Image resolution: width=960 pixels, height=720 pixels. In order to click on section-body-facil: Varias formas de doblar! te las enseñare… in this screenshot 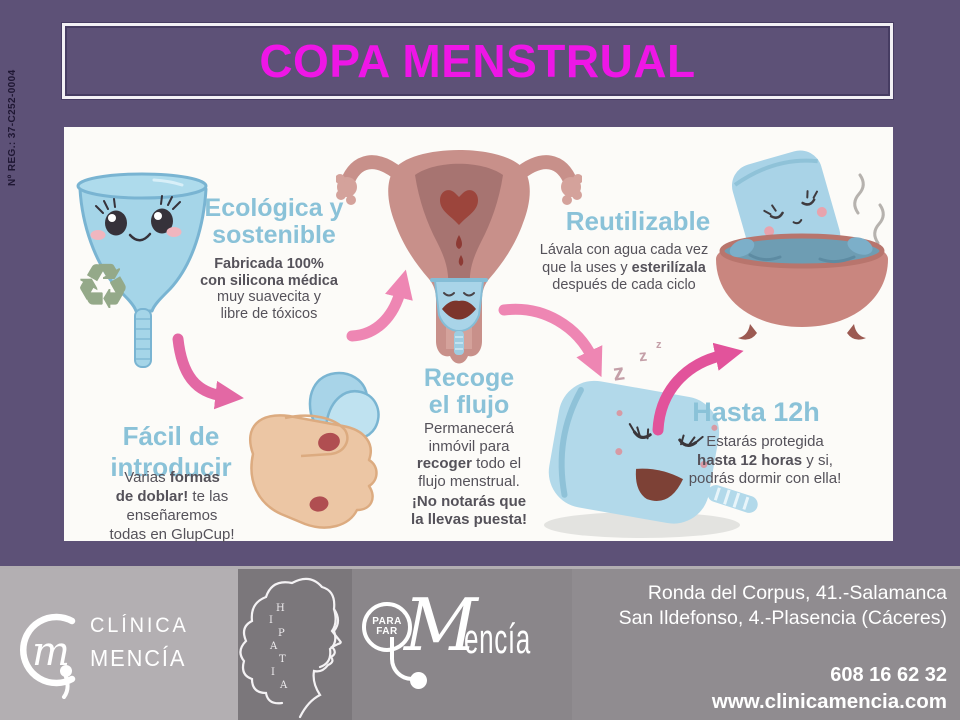, I will do `click(172, 506)`.